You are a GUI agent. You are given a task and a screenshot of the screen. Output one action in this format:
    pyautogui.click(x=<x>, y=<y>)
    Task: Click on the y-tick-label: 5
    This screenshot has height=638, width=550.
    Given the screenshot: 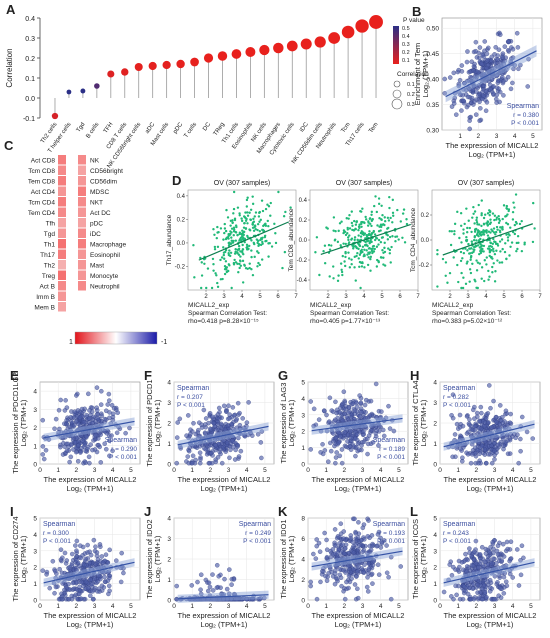 What is the action you would take?
    pyautogui.click(x=35, y=519)
    